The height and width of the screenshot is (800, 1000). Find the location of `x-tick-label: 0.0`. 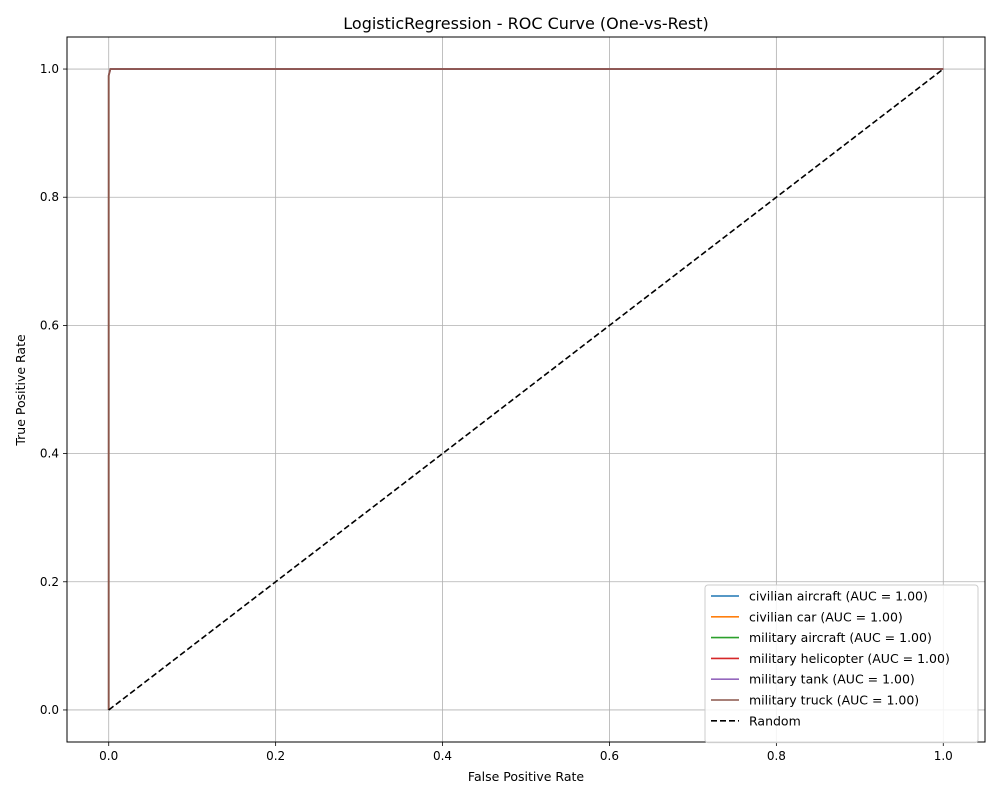

x-tick-label: 0.0 is located at coordinates (108, 756).